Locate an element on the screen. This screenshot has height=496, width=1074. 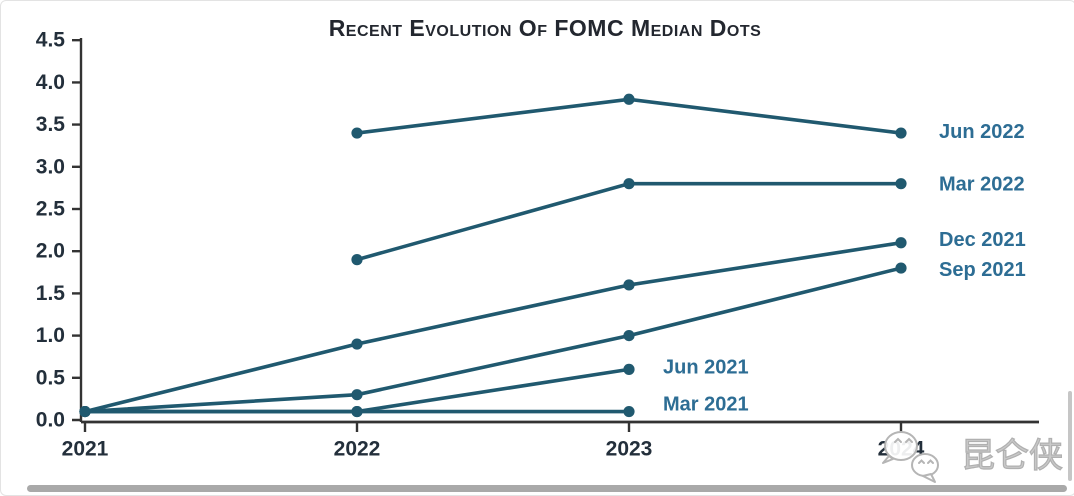
y-tick-label: 2.5 is located at coordinates (51, 209).